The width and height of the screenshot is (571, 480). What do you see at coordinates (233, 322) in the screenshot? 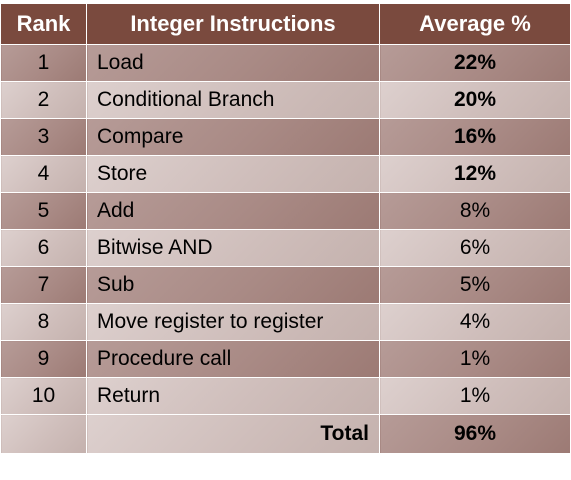
I see `instruction-cell: Move register to register` at bounding box center [233, 322].